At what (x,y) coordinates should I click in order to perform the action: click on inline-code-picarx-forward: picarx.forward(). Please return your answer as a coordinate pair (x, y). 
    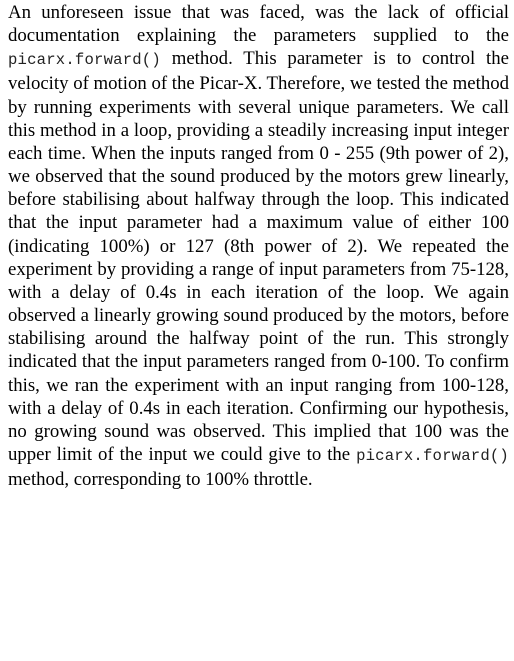
    Looking at the image, I should click on (84, 60).